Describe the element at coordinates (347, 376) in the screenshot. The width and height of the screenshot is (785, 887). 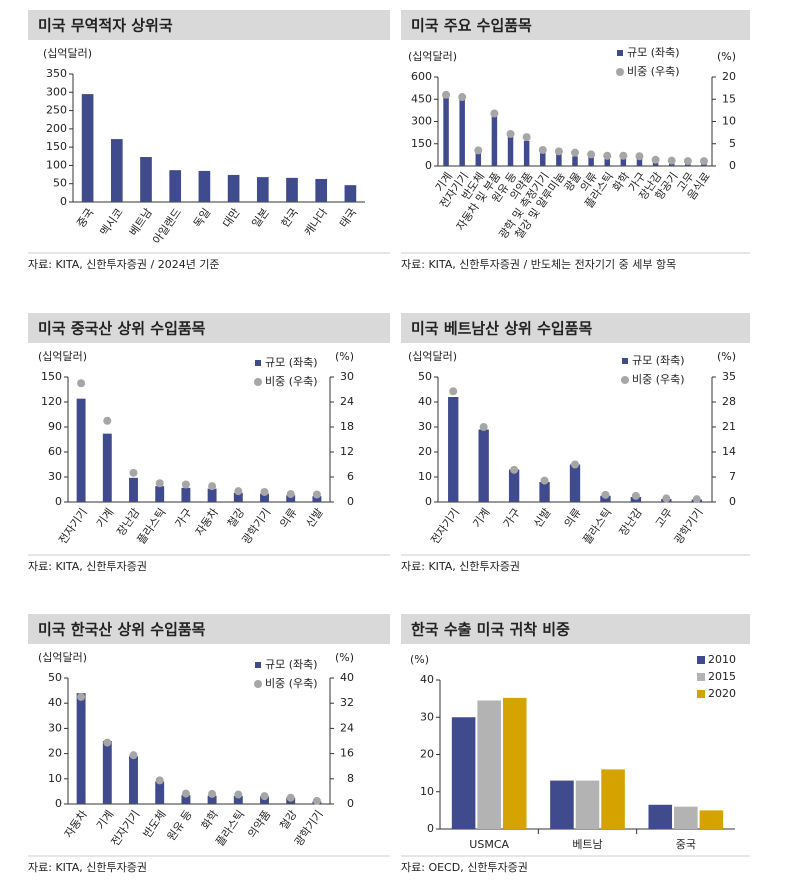
I see `y2-tick-label: 30` at that location.